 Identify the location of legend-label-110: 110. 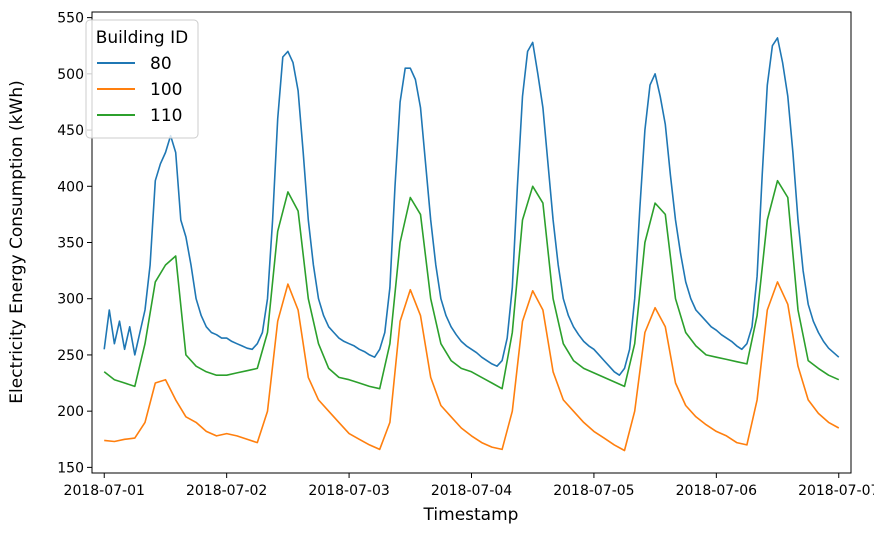
(166, 116).